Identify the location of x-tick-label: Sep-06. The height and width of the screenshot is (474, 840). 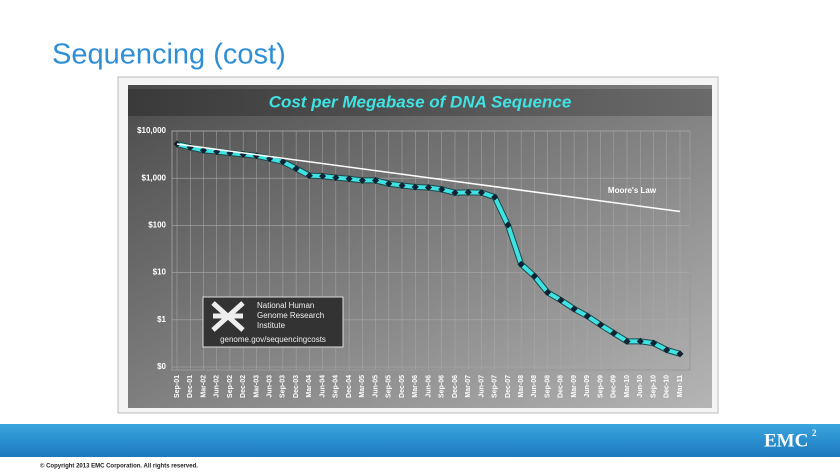
(442, 386).